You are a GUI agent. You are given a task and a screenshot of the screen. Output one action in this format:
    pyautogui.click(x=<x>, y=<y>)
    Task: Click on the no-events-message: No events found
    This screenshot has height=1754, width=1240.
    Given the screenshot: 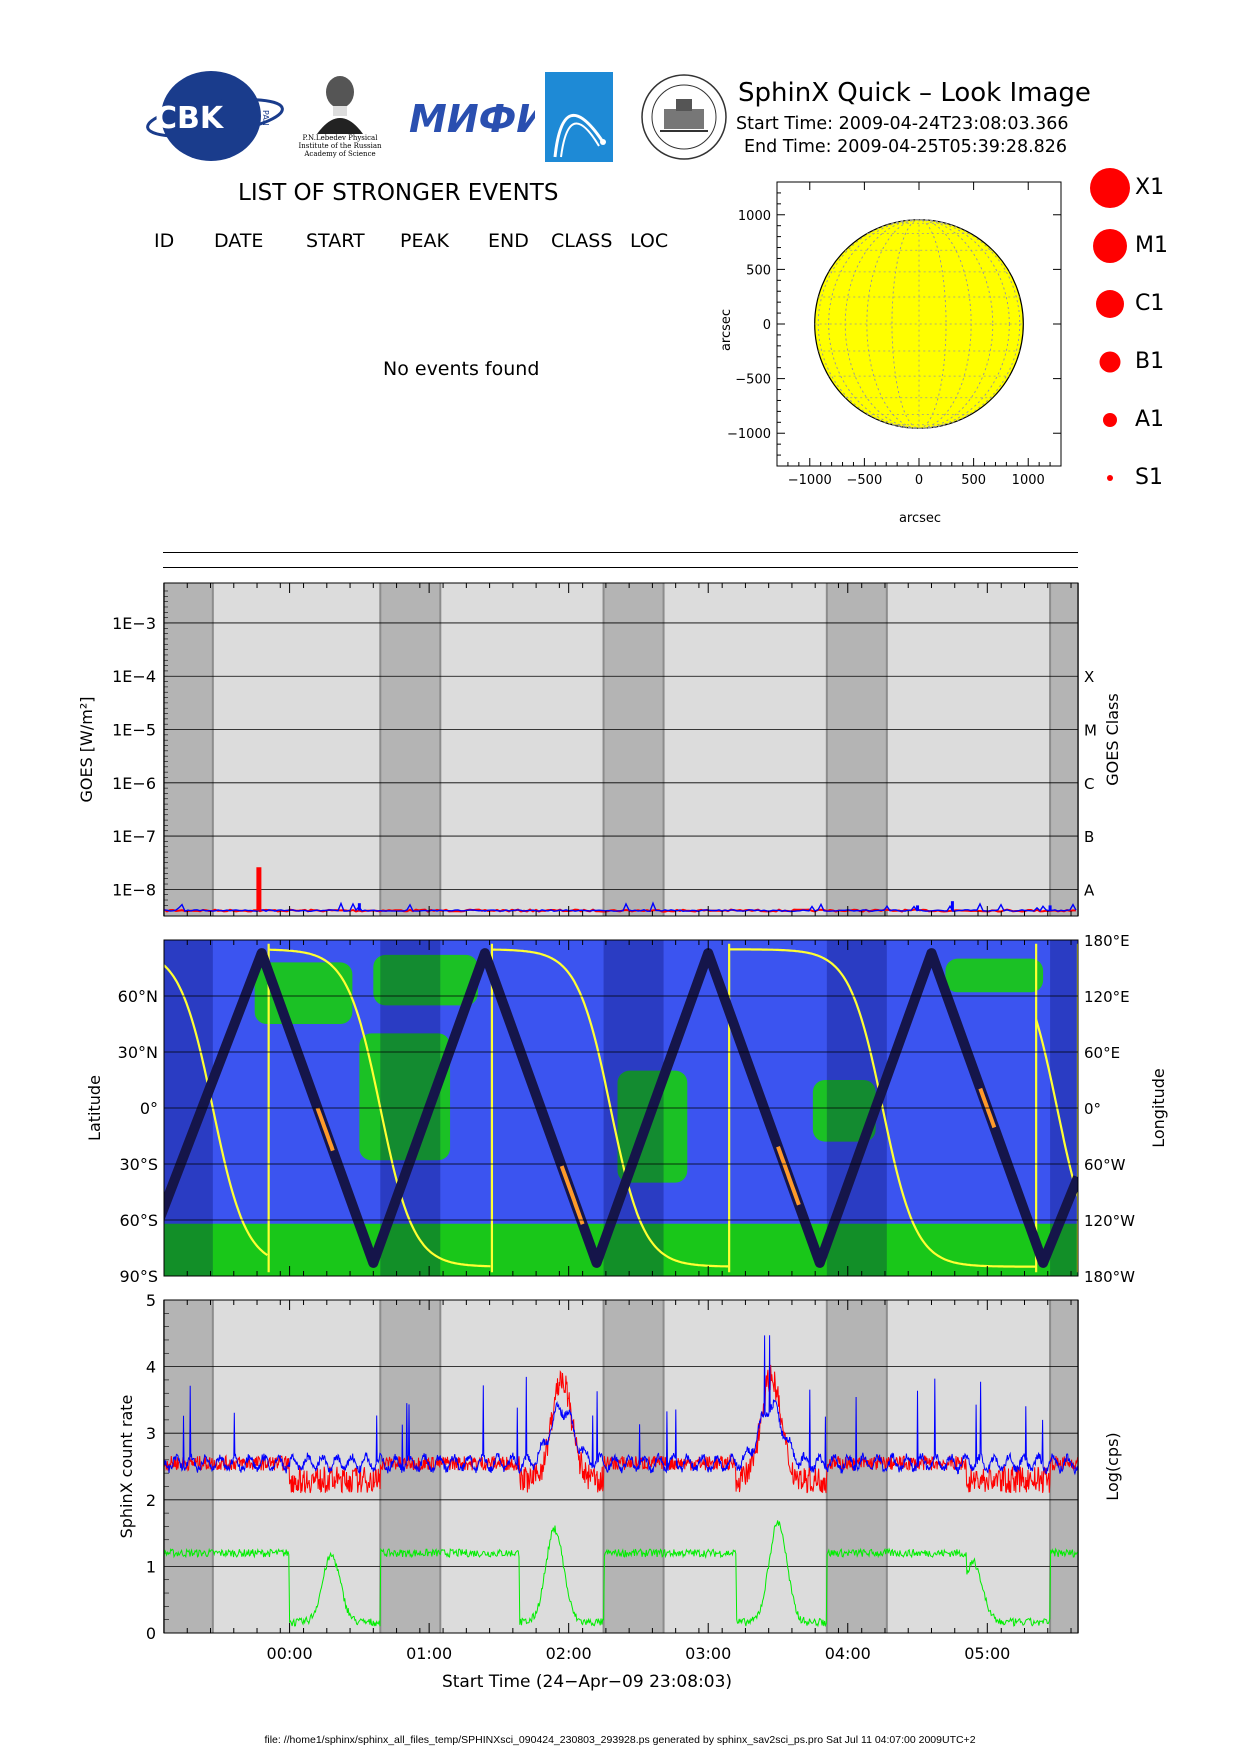 What is the action you would take?
    pyautogui.click(x=461, y=369)
    